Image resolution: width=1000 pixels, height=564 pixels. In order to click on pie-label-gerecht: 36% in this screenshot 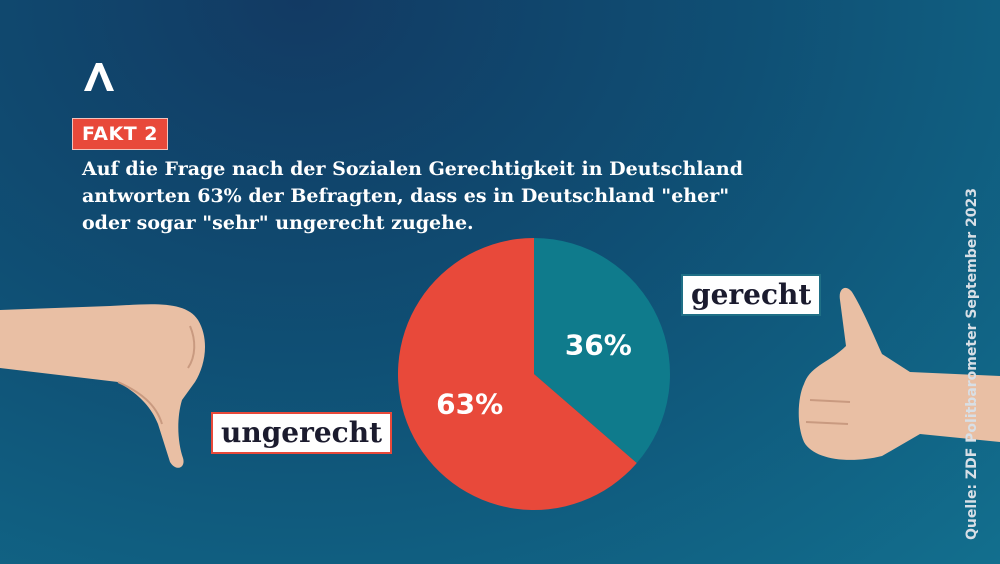, I will do `click(598, 345)`.